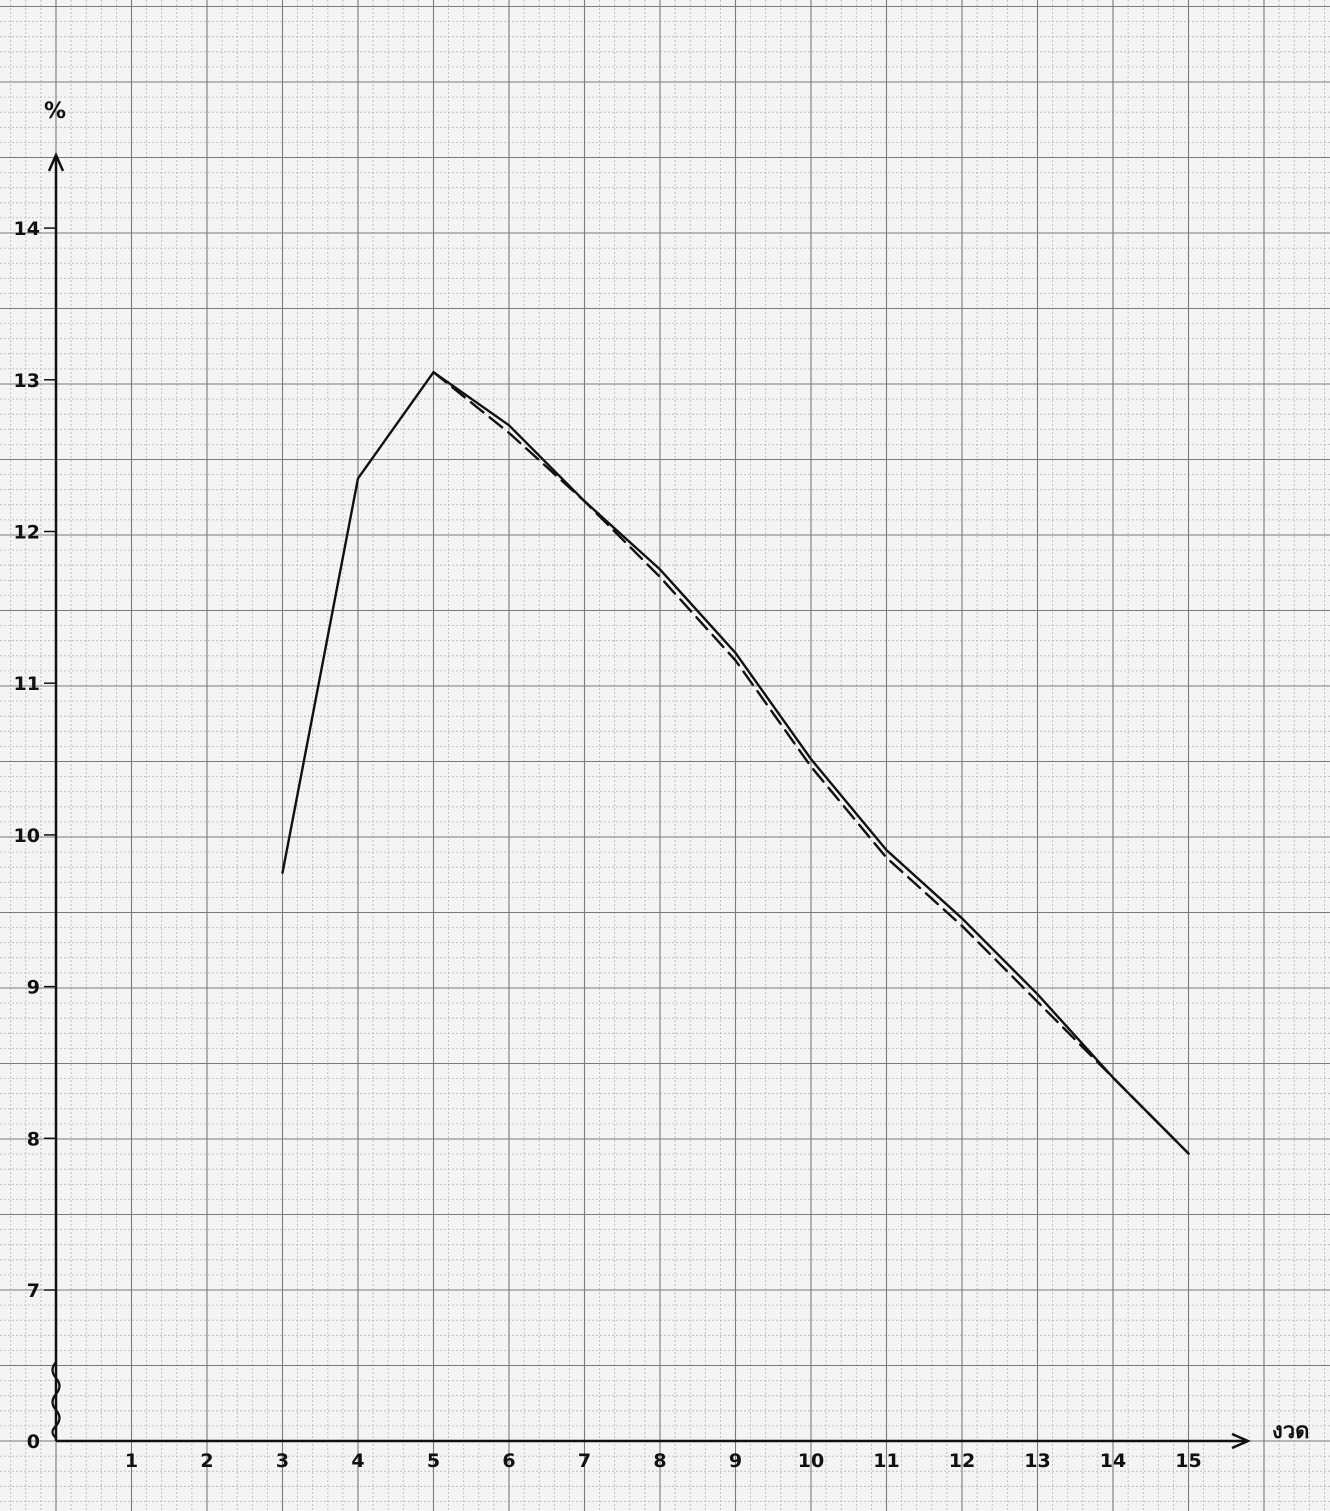  Describe the element at coordinates (433, 1461) in the screenshot. I see `x-tick-label: 5` at that location.